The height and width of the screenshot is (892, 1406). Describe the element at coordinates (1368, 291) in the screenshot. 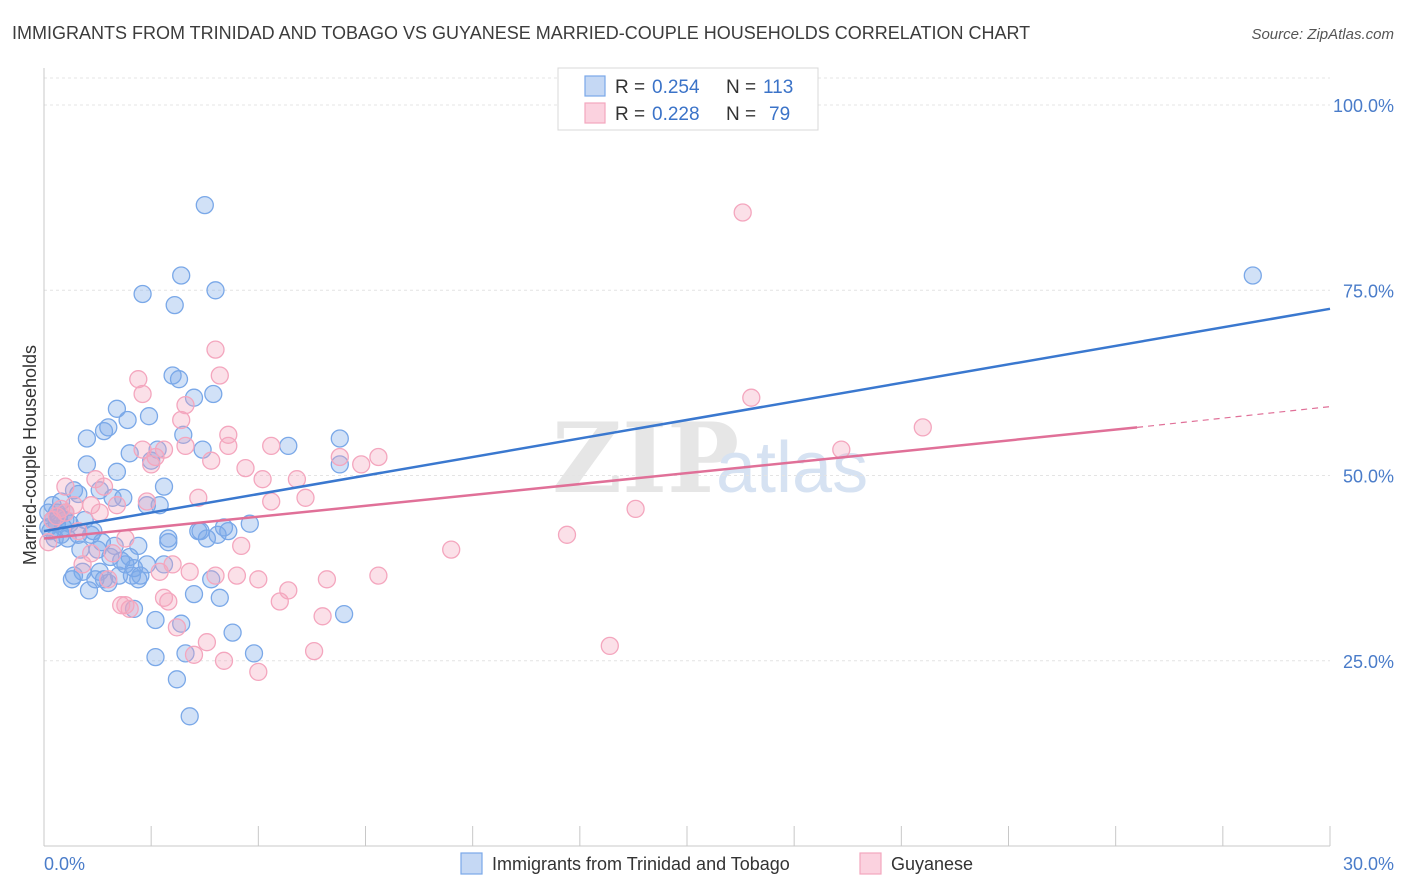

I see `y-tick-label: 75.0%` at that location.